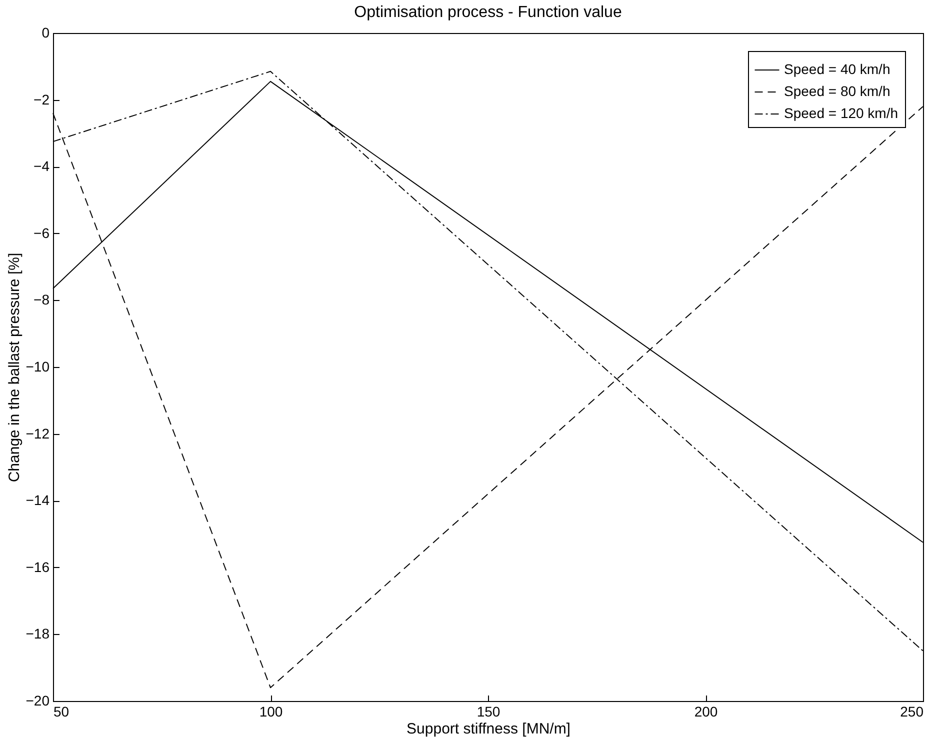 The image size is (942, 740). Describe the element at coordinates (38, 566) in the screenshot. I see `y-tick-label: −16` at that location.